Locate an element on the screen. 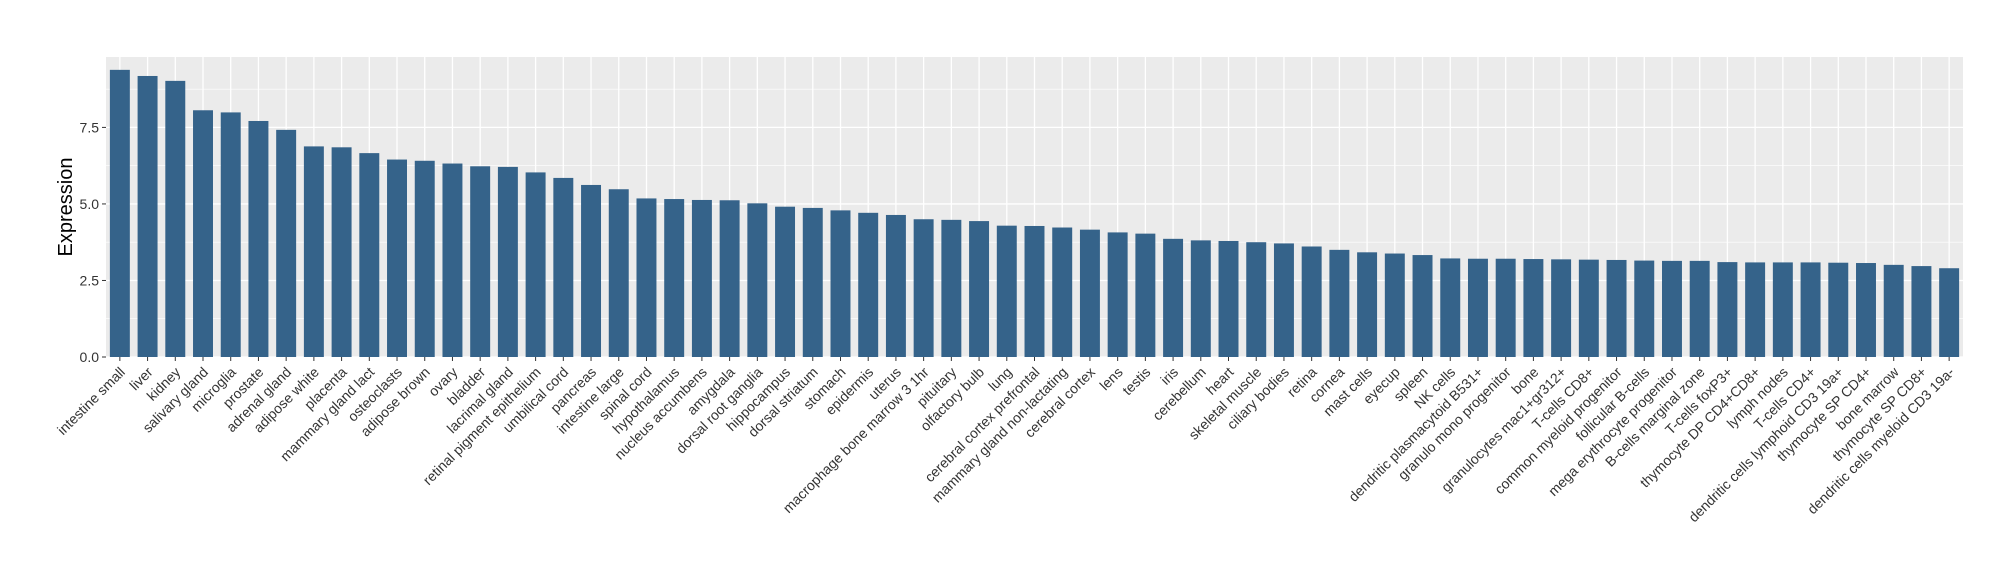 This screenshot has height=580, width=2000. y-axis: 0.0 2.5 5.0 7.5 is located at coordinates (93, 242).